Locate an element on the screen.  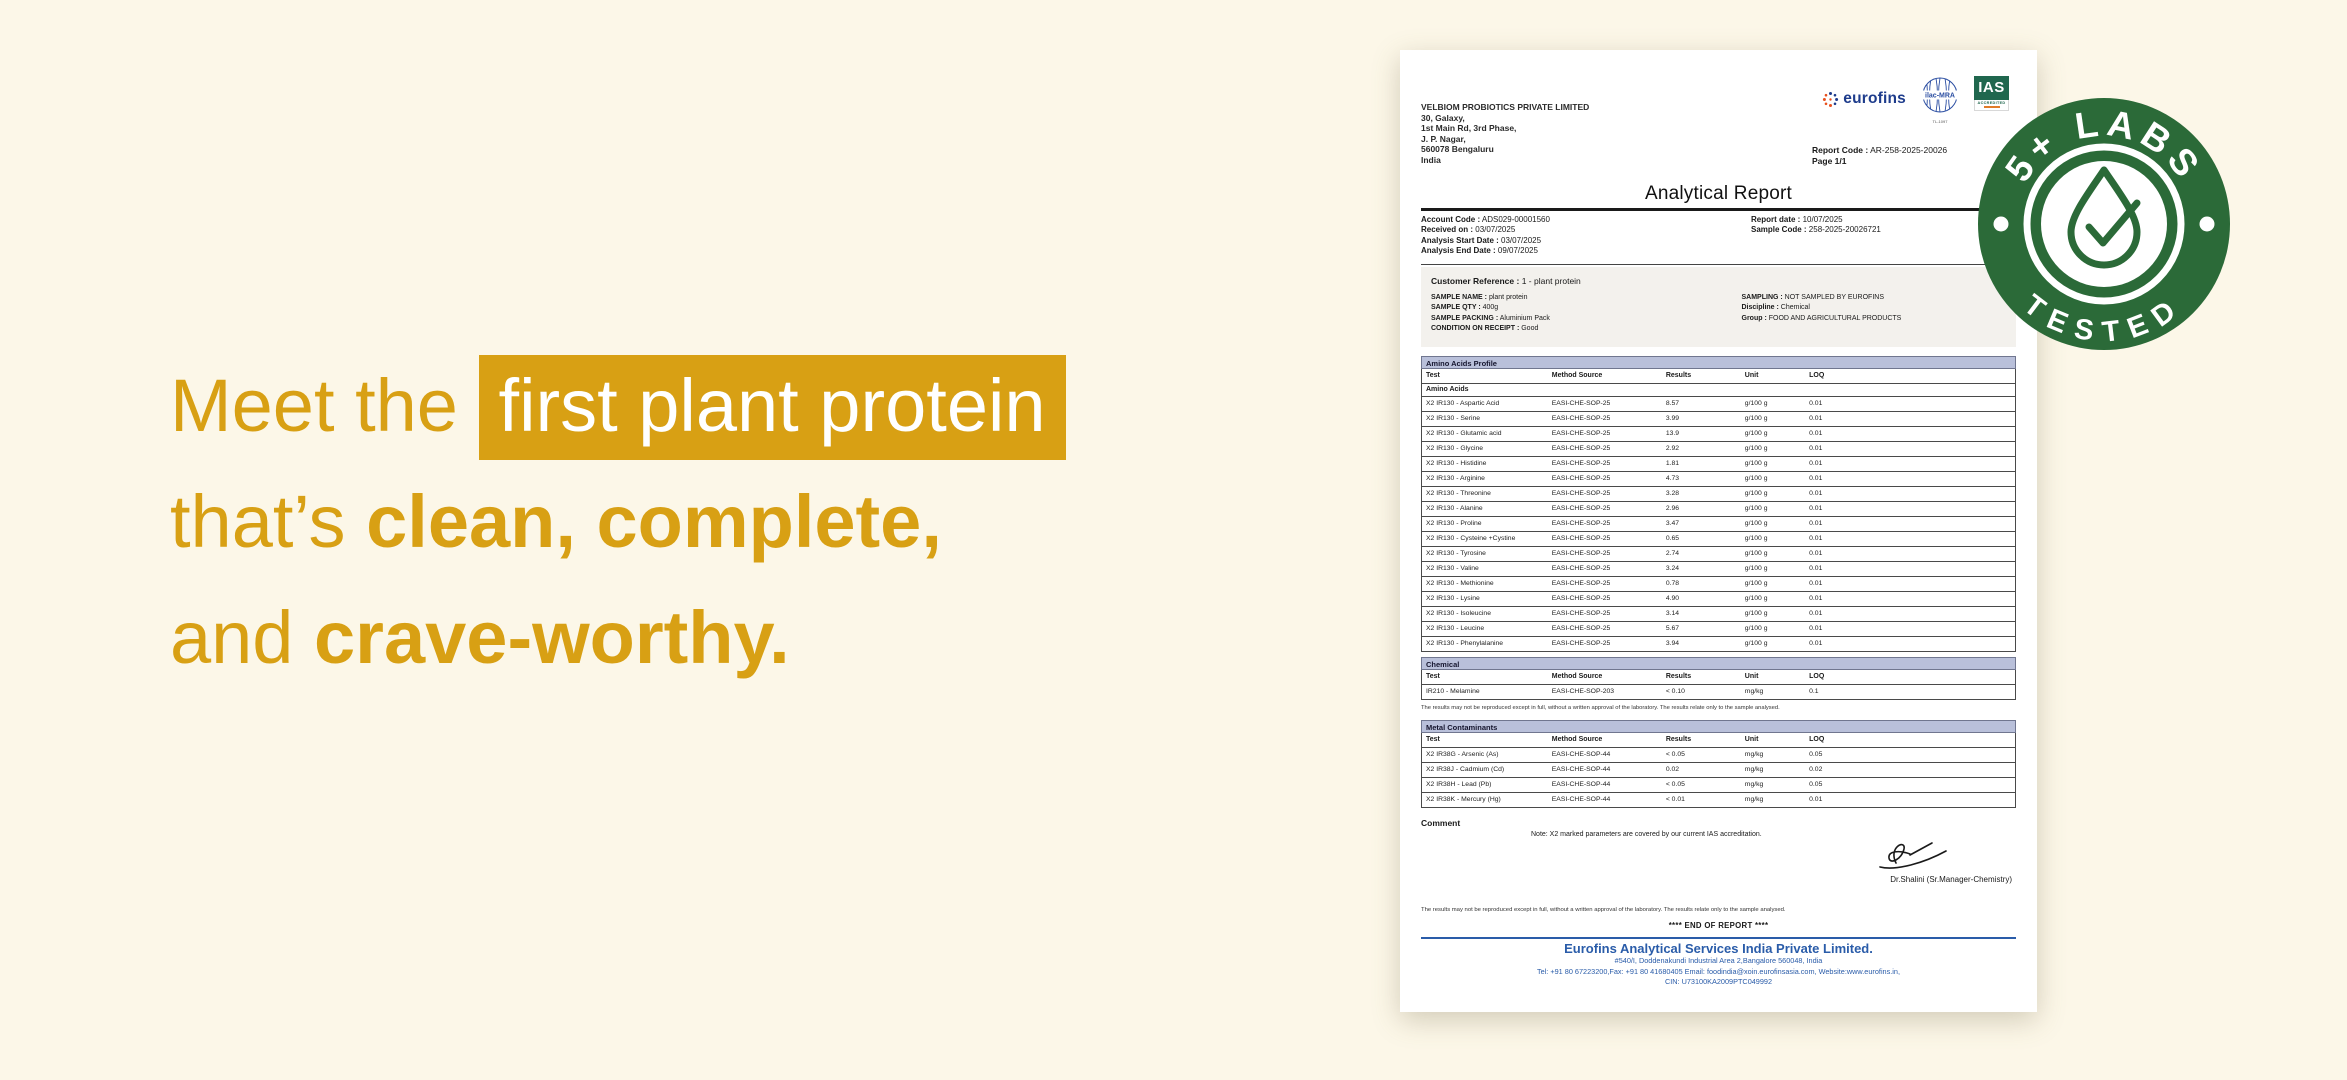
label-value-line: Group : FOOD AND AGRICULTURAL PRODUCTS is located at coordinates (1822, 319).